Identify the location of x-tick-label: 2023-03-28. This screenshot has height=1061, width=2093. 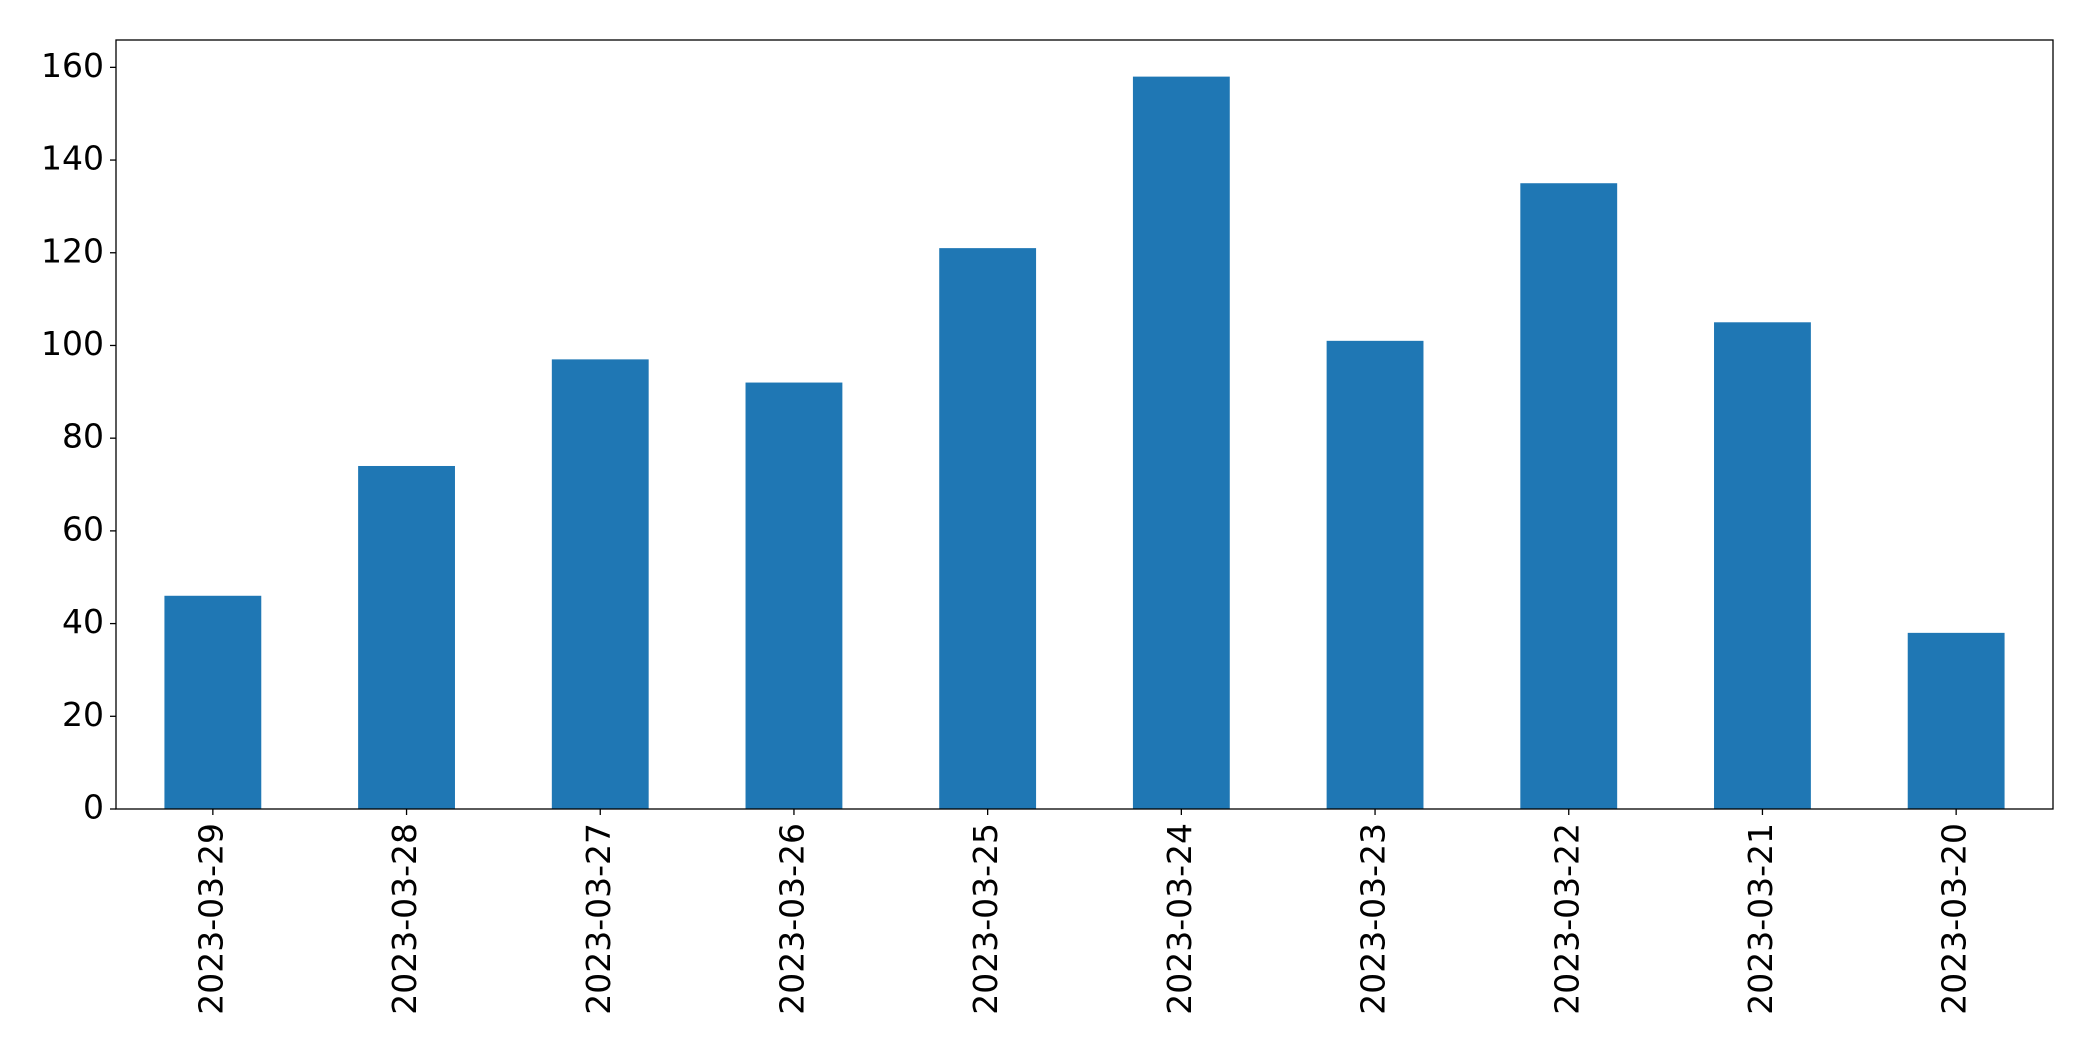
(404, 919).